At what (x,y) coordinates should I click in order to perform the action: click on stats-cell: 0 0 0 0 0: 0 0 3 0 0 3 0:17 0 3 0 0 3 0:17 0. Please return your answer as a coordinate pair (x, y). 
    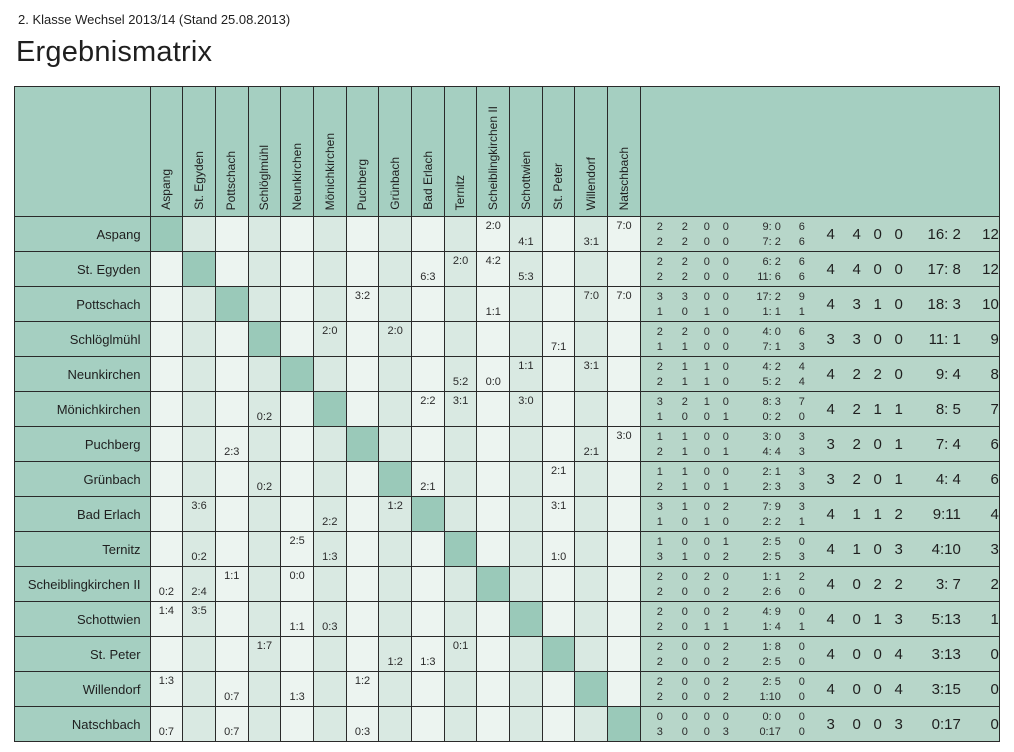
    Looking at the image, I should click on (820, 724).